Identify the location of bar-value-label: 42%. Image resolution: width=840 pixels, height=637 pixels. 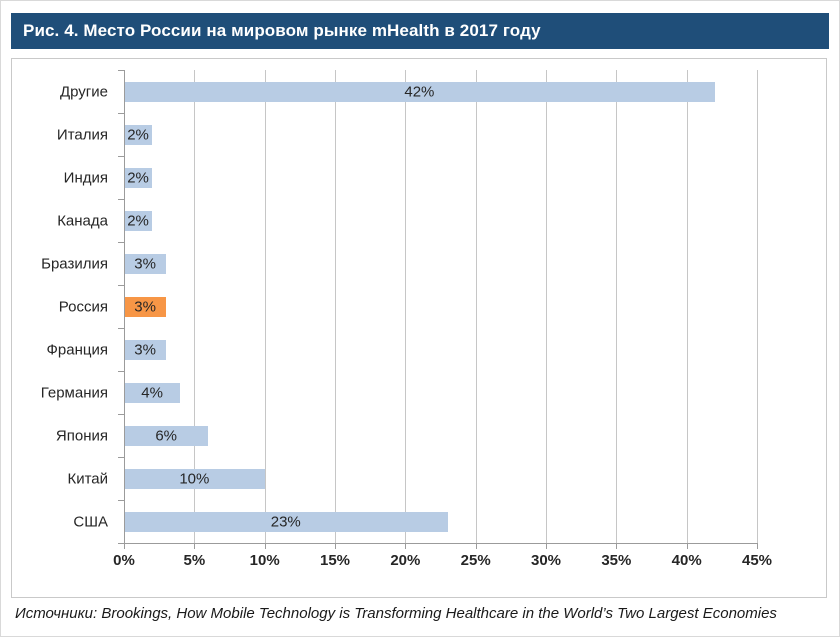
(419, 91).